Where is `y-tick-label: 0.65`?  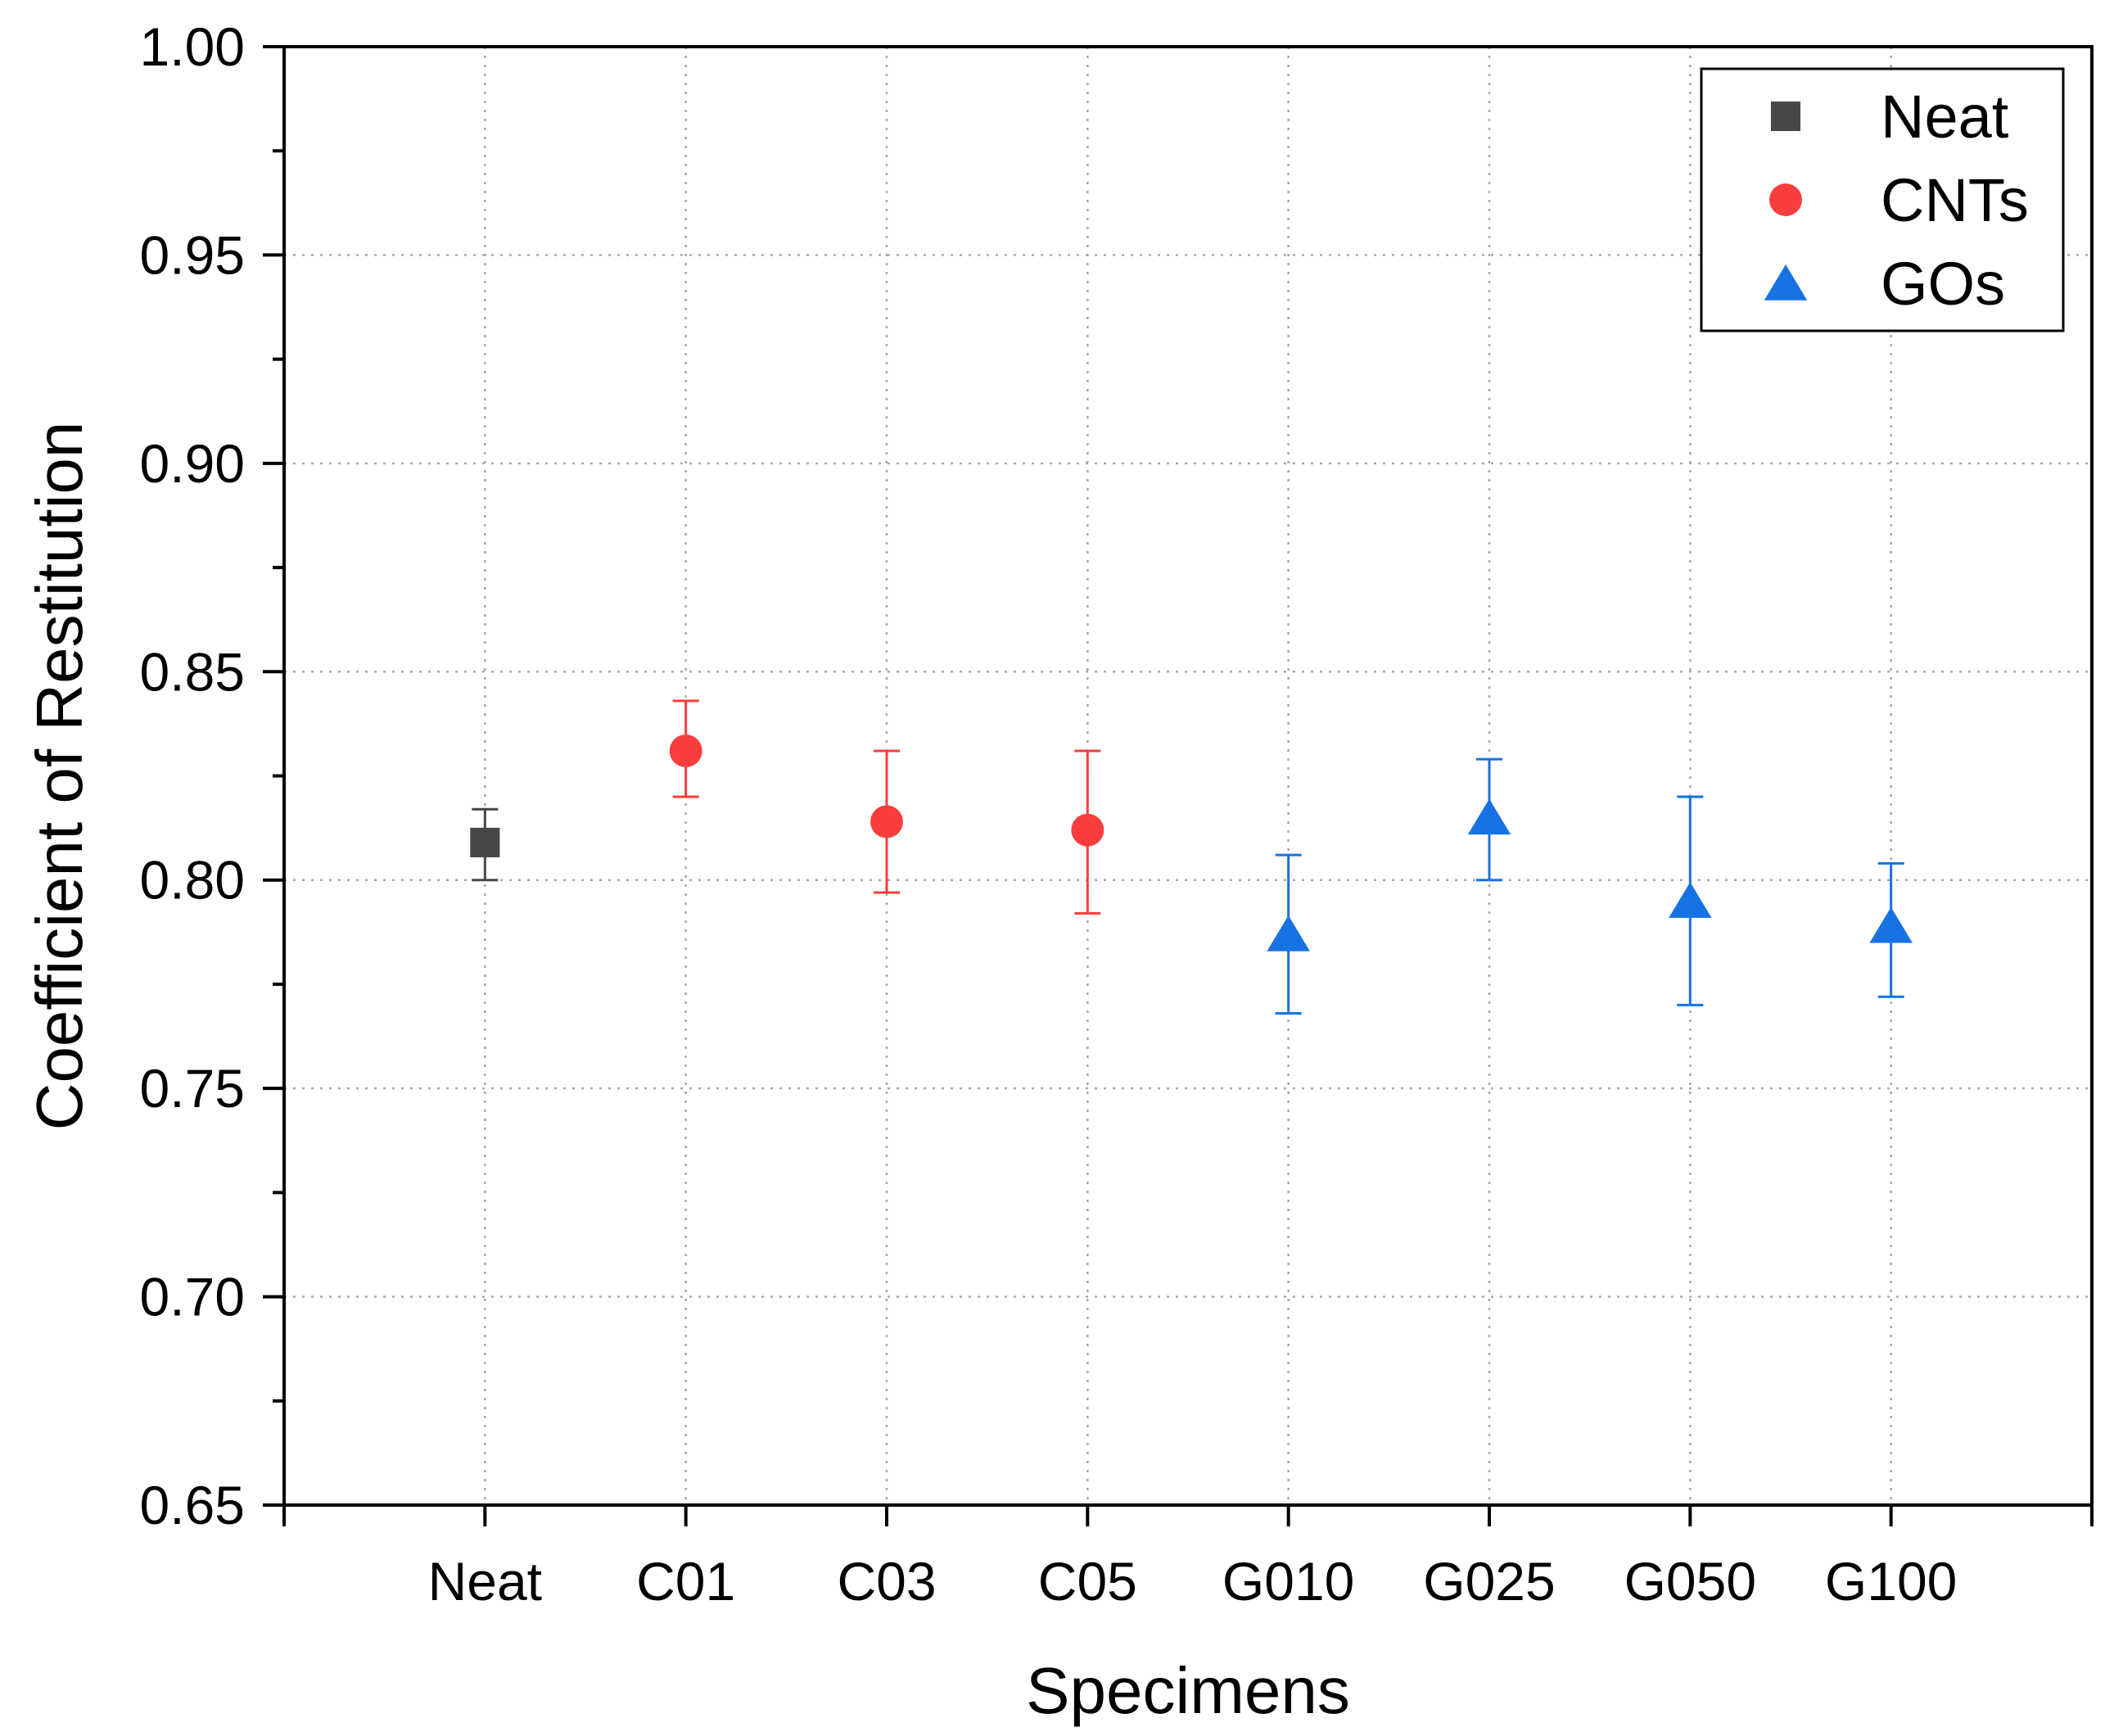 y-tick-label: 0.65 is located at coordinates (192, 1505).